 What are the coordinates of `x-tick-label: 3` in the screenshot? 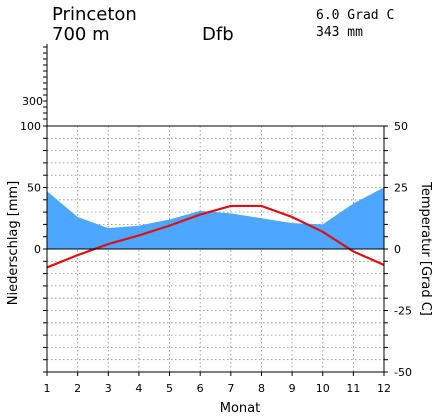 It's located at (108, 388).